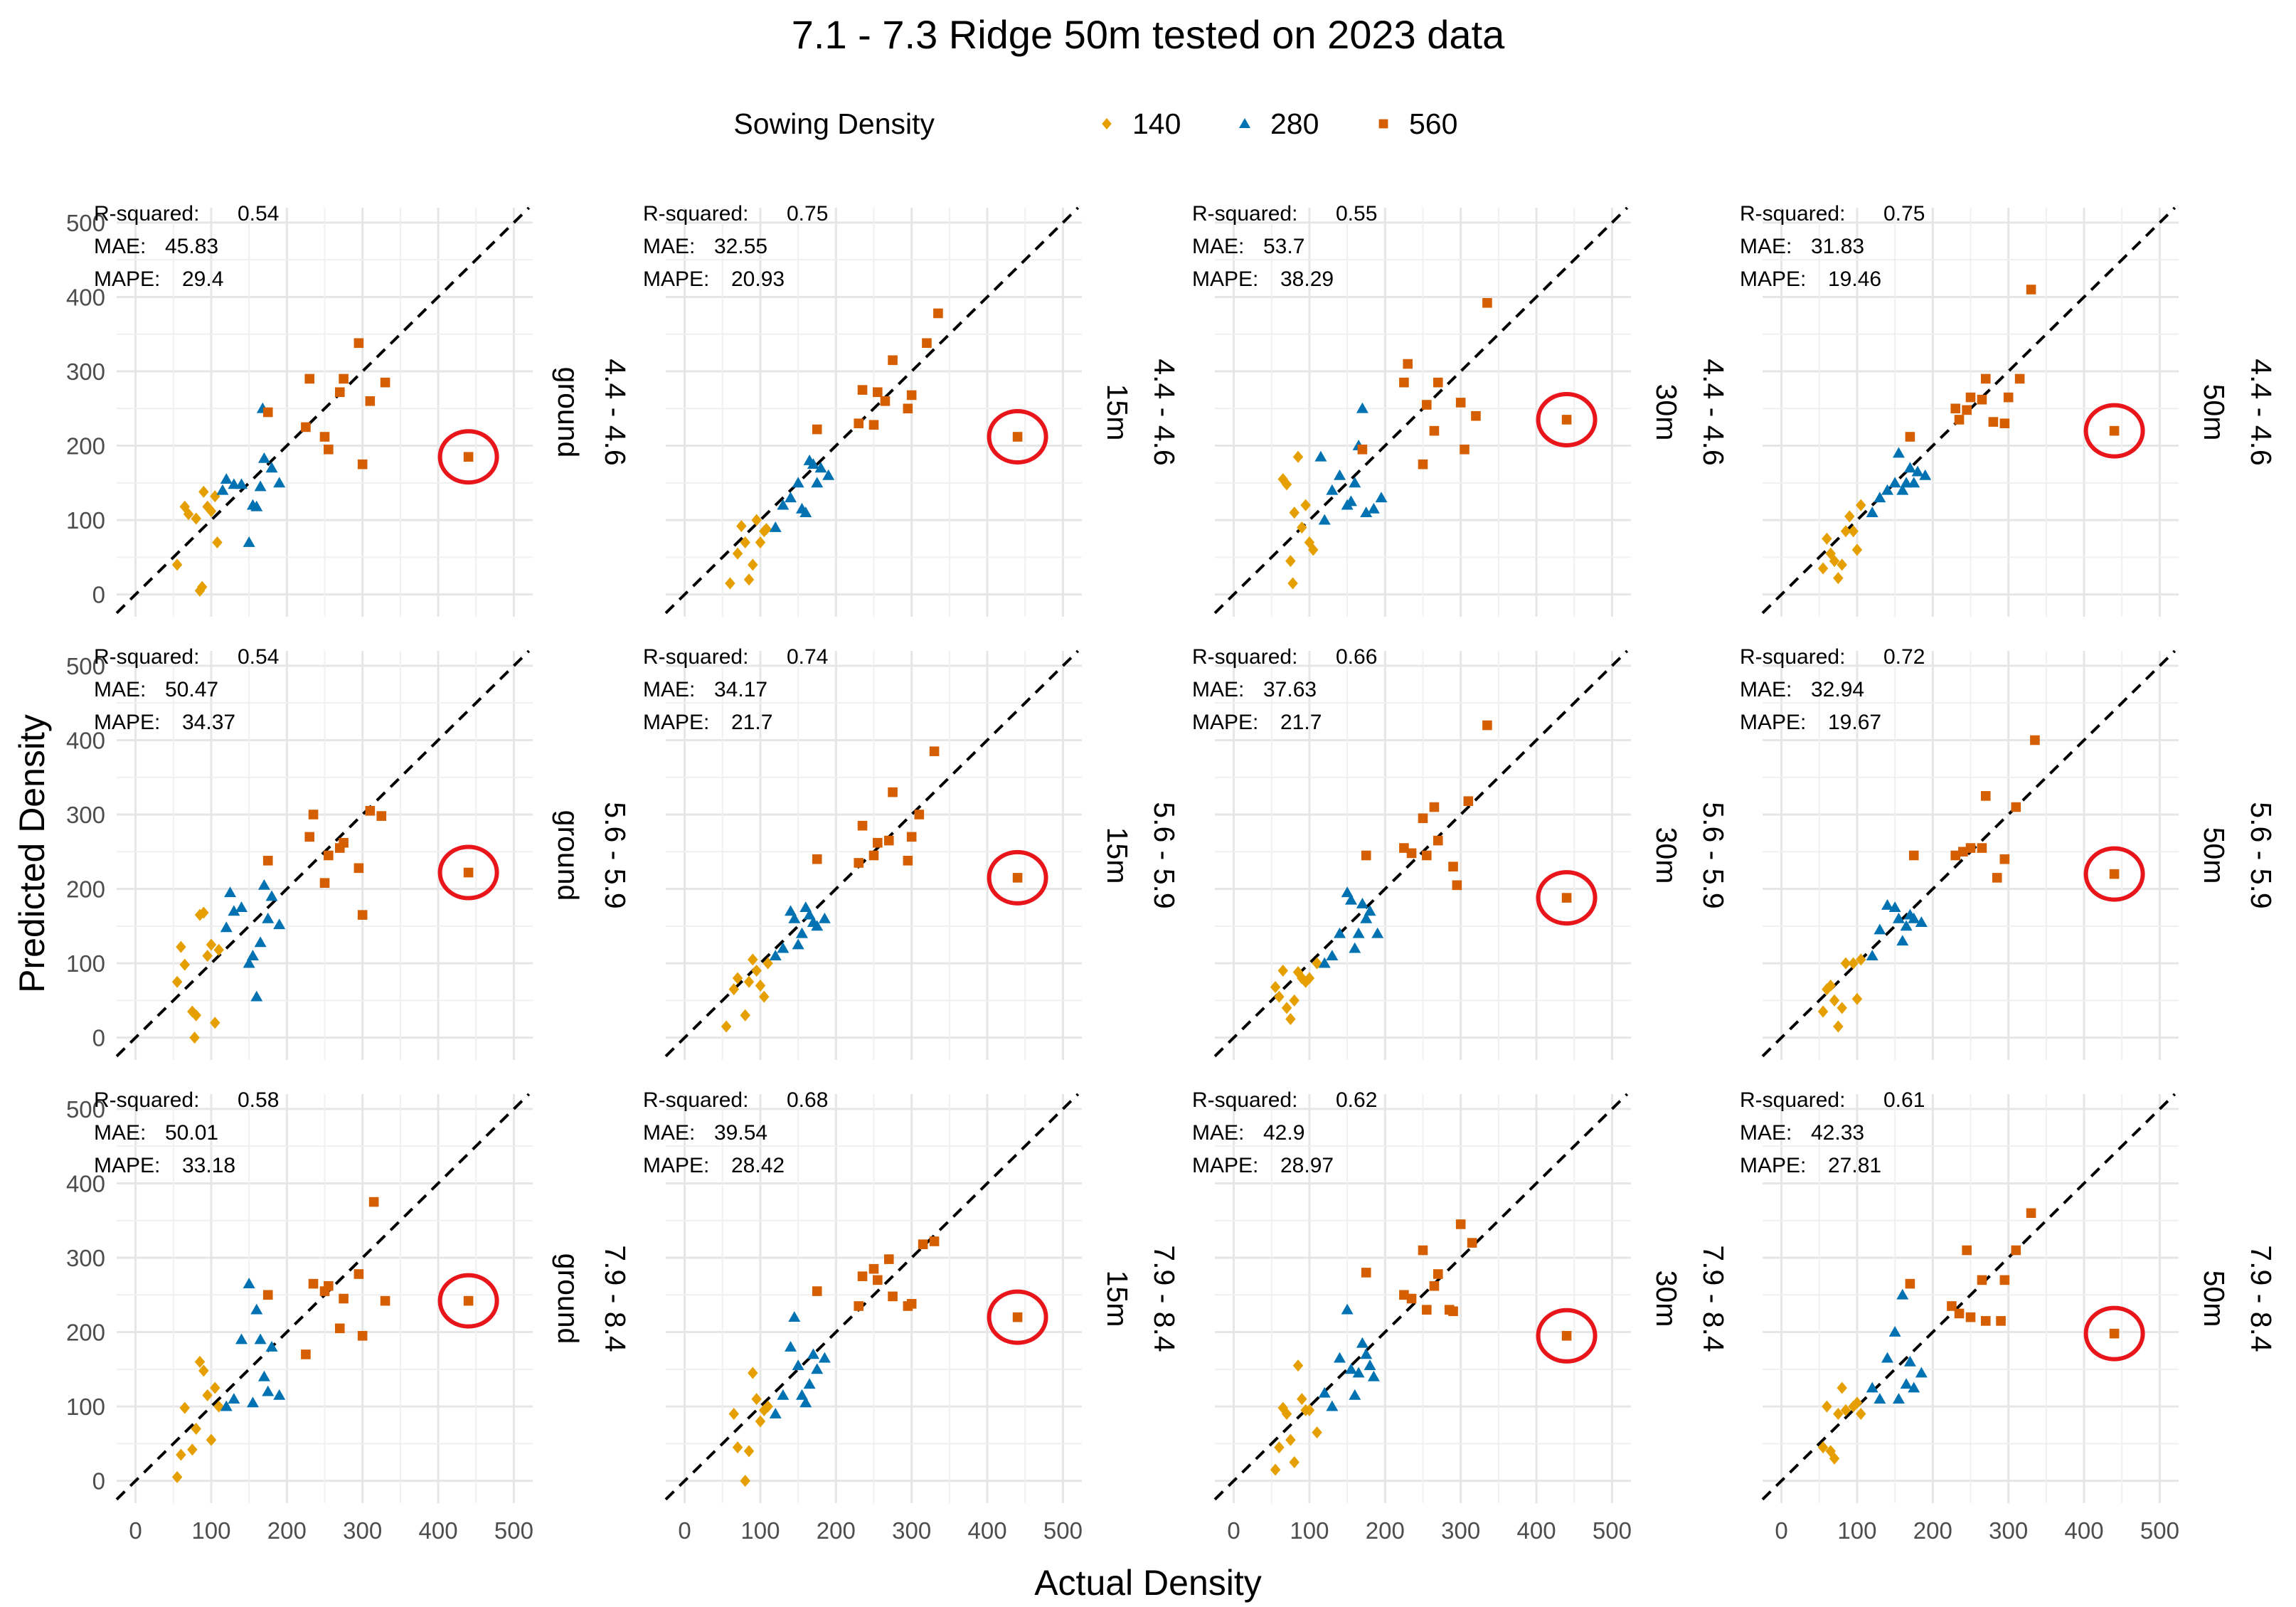 Image resolution: width=2296 pixels, height=1607 pixels. What do you see at coordinates (741, 689) in the screenshot?
I see `stat-value: 34.17` at bounding box center [741, 689].